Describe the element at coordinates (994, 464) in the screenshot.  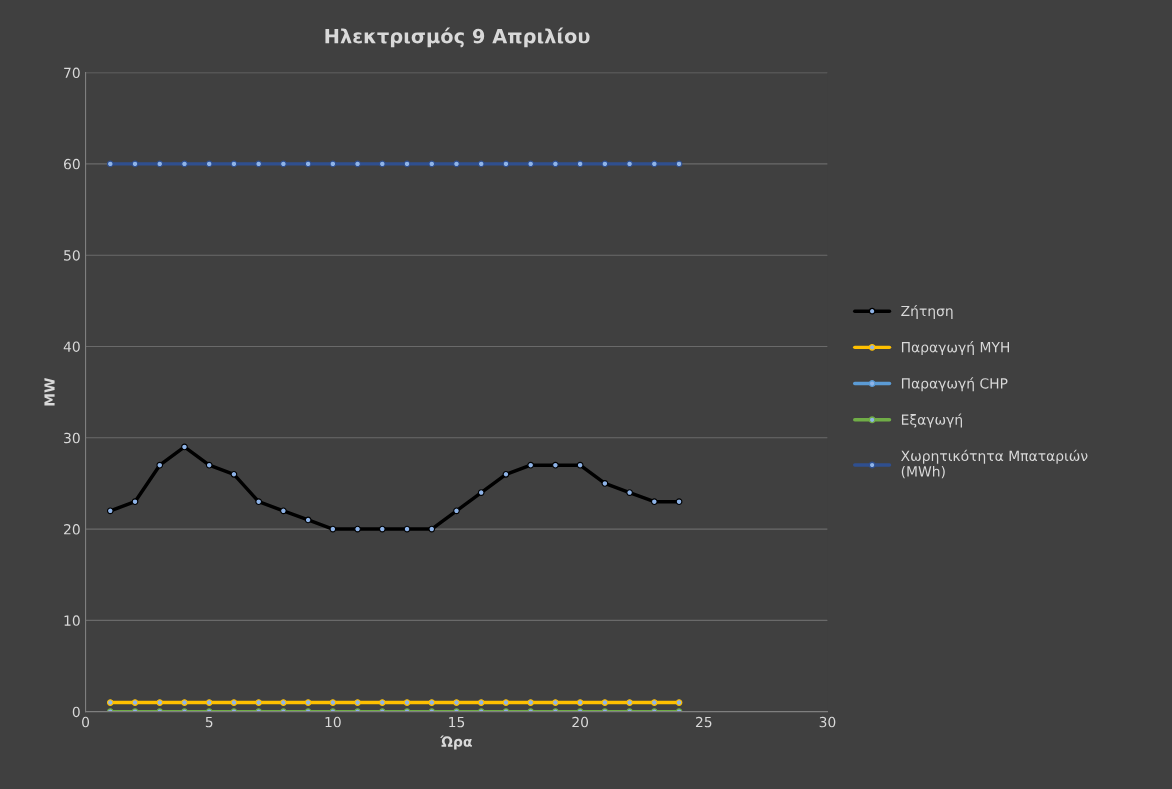
I see `legend-label: Χωρητικότητα Μπαταριών (MWh)` at that location.